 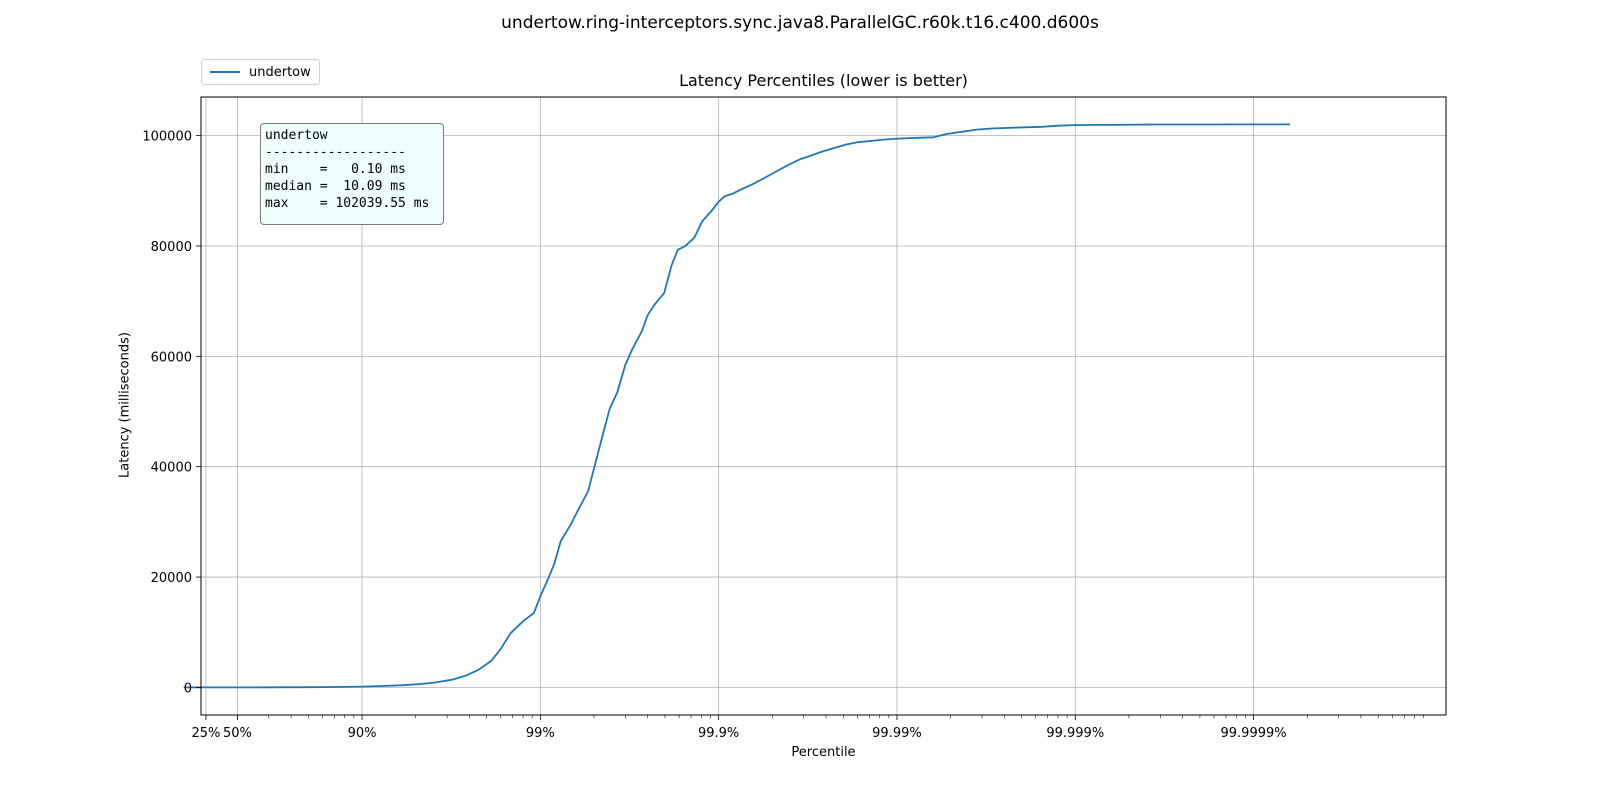 What do you see at coordinates (335, 186) in the screenshot?
I see `stats-line-median: median = 10.09 ms` at bounding box center [335, 186].